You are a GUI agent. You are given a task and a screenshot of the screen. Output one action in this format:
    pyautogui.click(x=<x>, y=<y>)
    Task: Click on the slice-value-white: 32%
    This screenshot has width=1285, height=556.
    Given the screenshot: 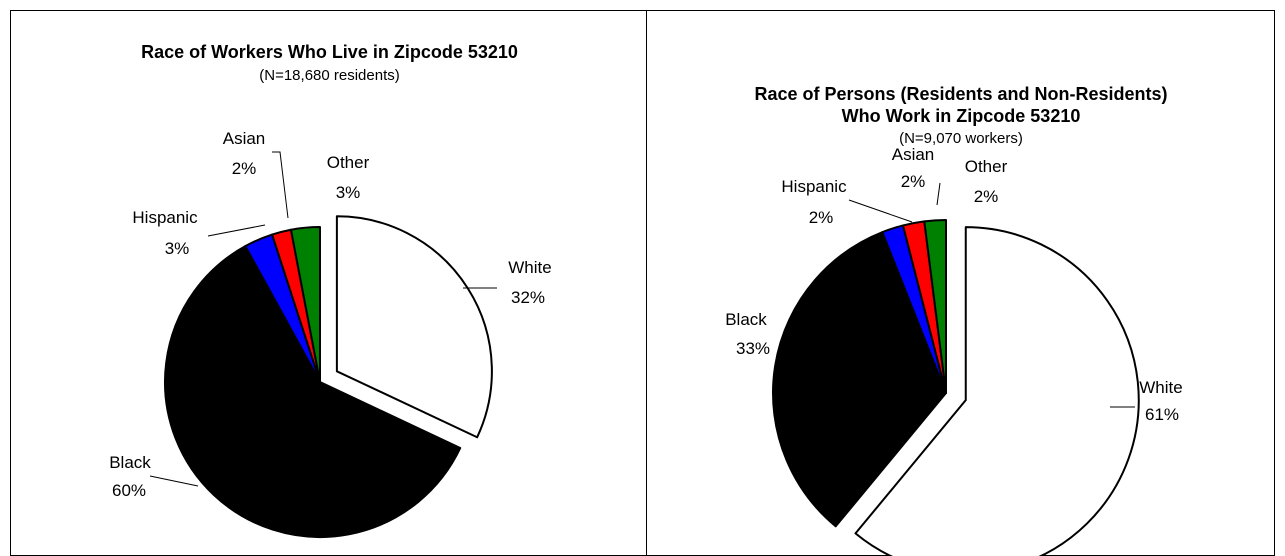 What is the action you would take?
    pyautogui.click(x=528, y=297)
    